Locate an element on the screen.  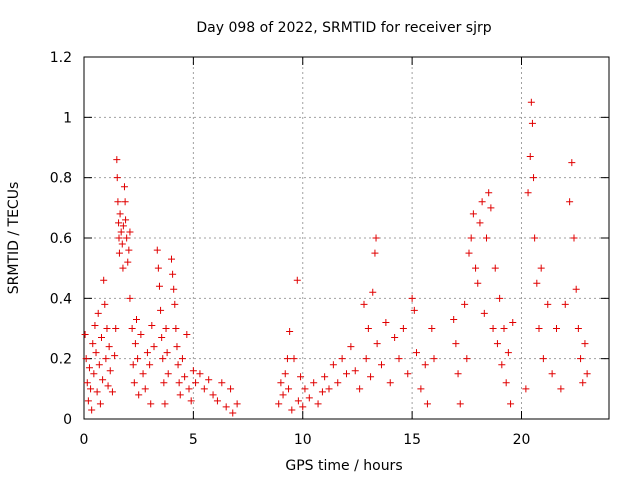
x-tick-label: 10 is located at coordinates (303, 440).